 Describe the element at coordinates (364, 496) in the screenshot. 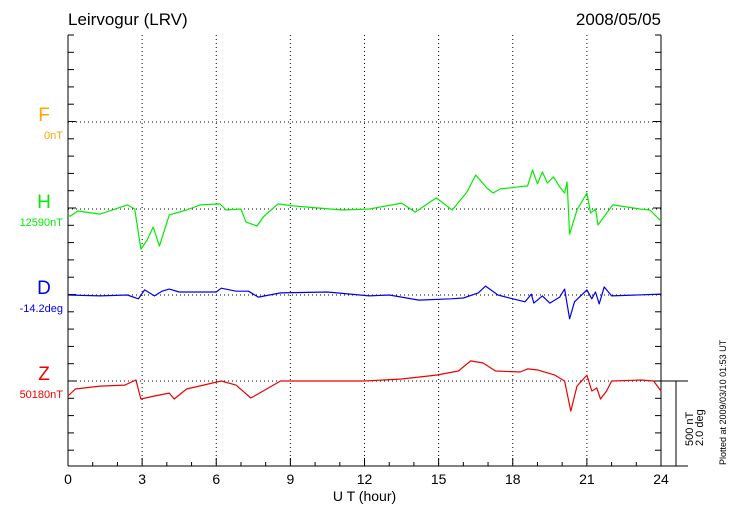

I see `x-axis-label: U T (hour)` at that location.